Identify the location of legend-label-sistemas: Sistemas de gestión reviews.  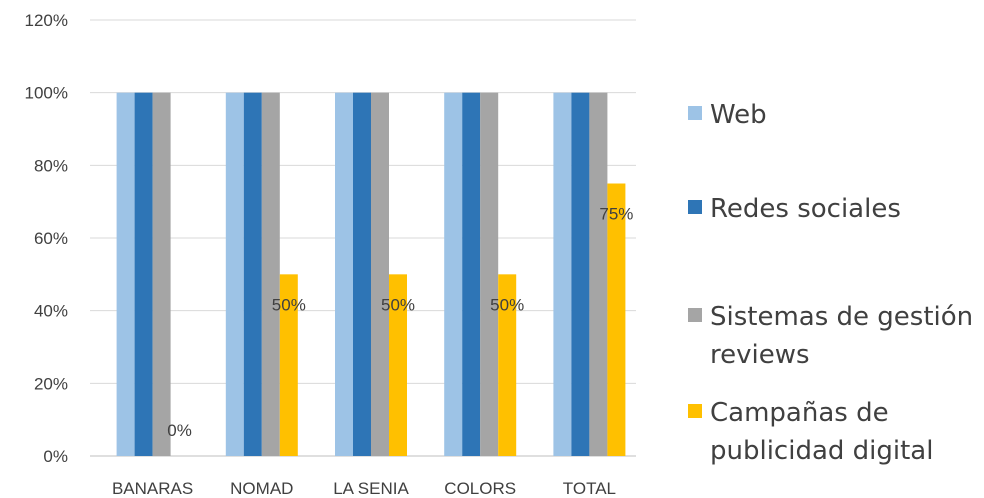
(841, 336).